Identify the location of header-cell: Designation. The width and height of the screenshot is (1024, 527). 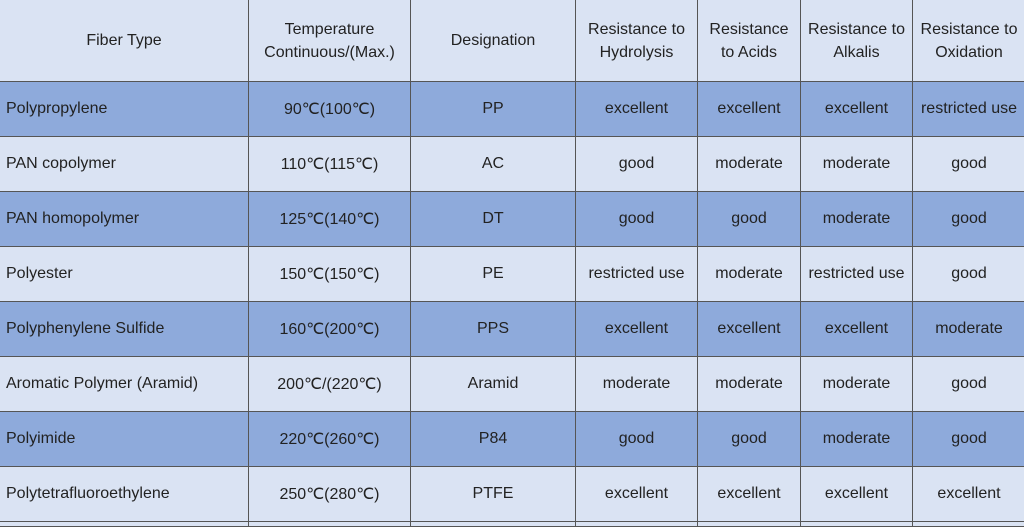
(493, 41).